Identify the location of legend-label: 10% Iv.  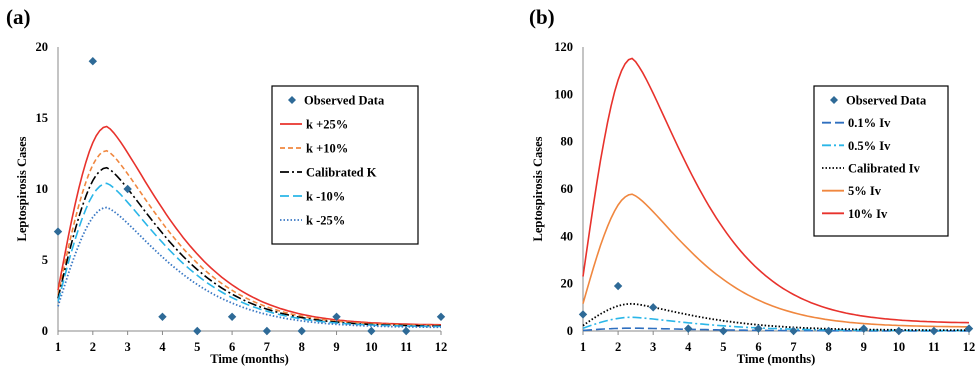
(868, 214).